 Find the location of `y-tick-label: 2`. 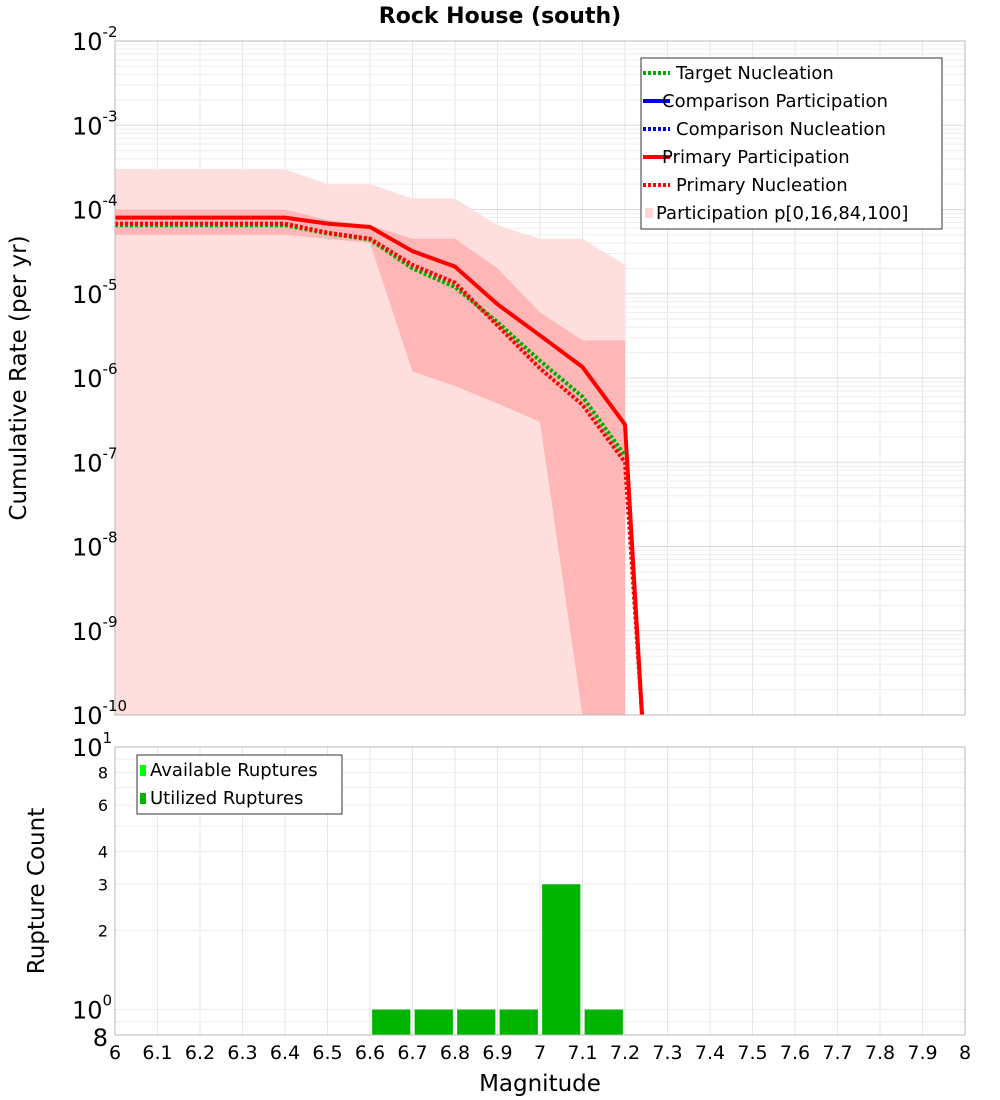

y-tick-label: 2 is located at coordinates (103, 931).